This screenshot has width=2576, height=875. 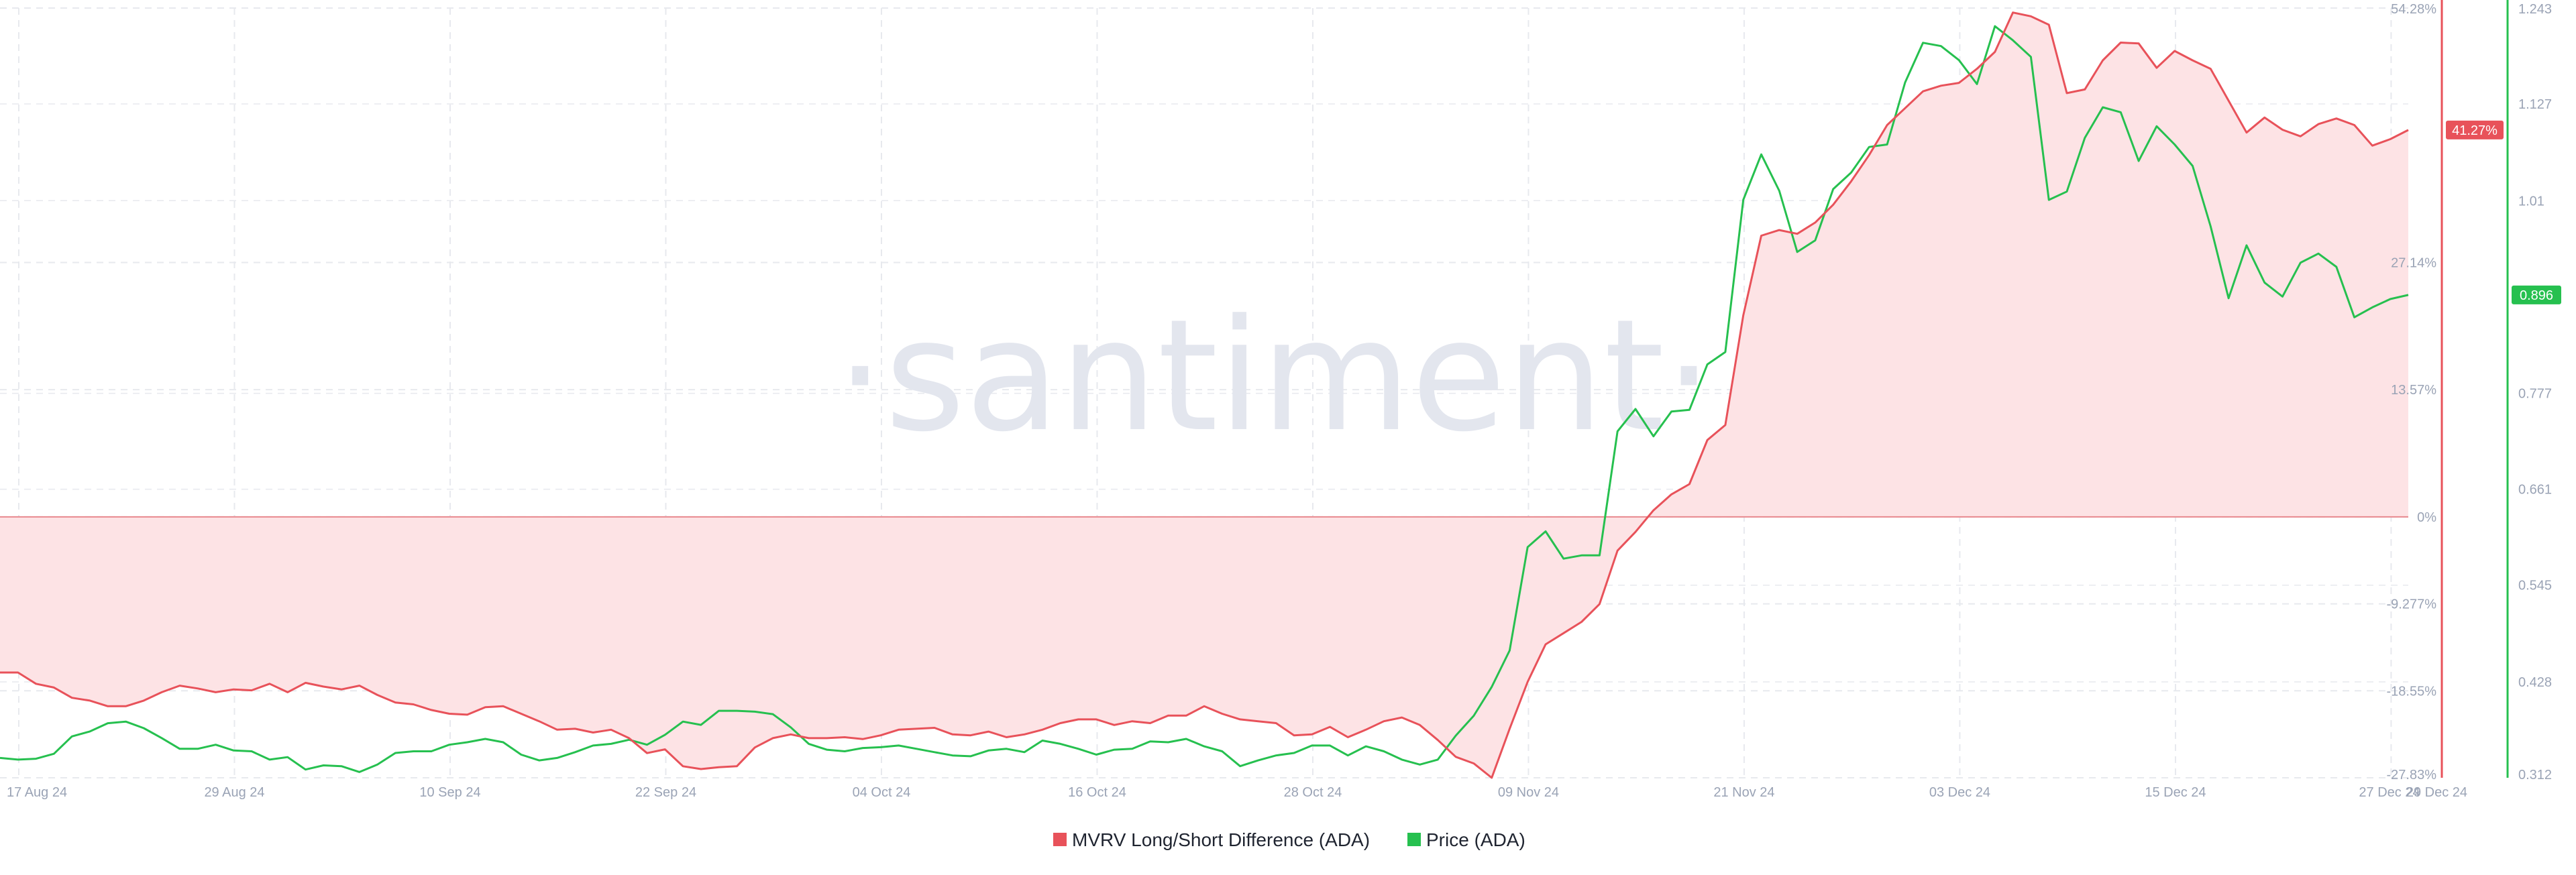 I want to click on y-left-tick-label: 27.14%, so click(x=2413, y=262).